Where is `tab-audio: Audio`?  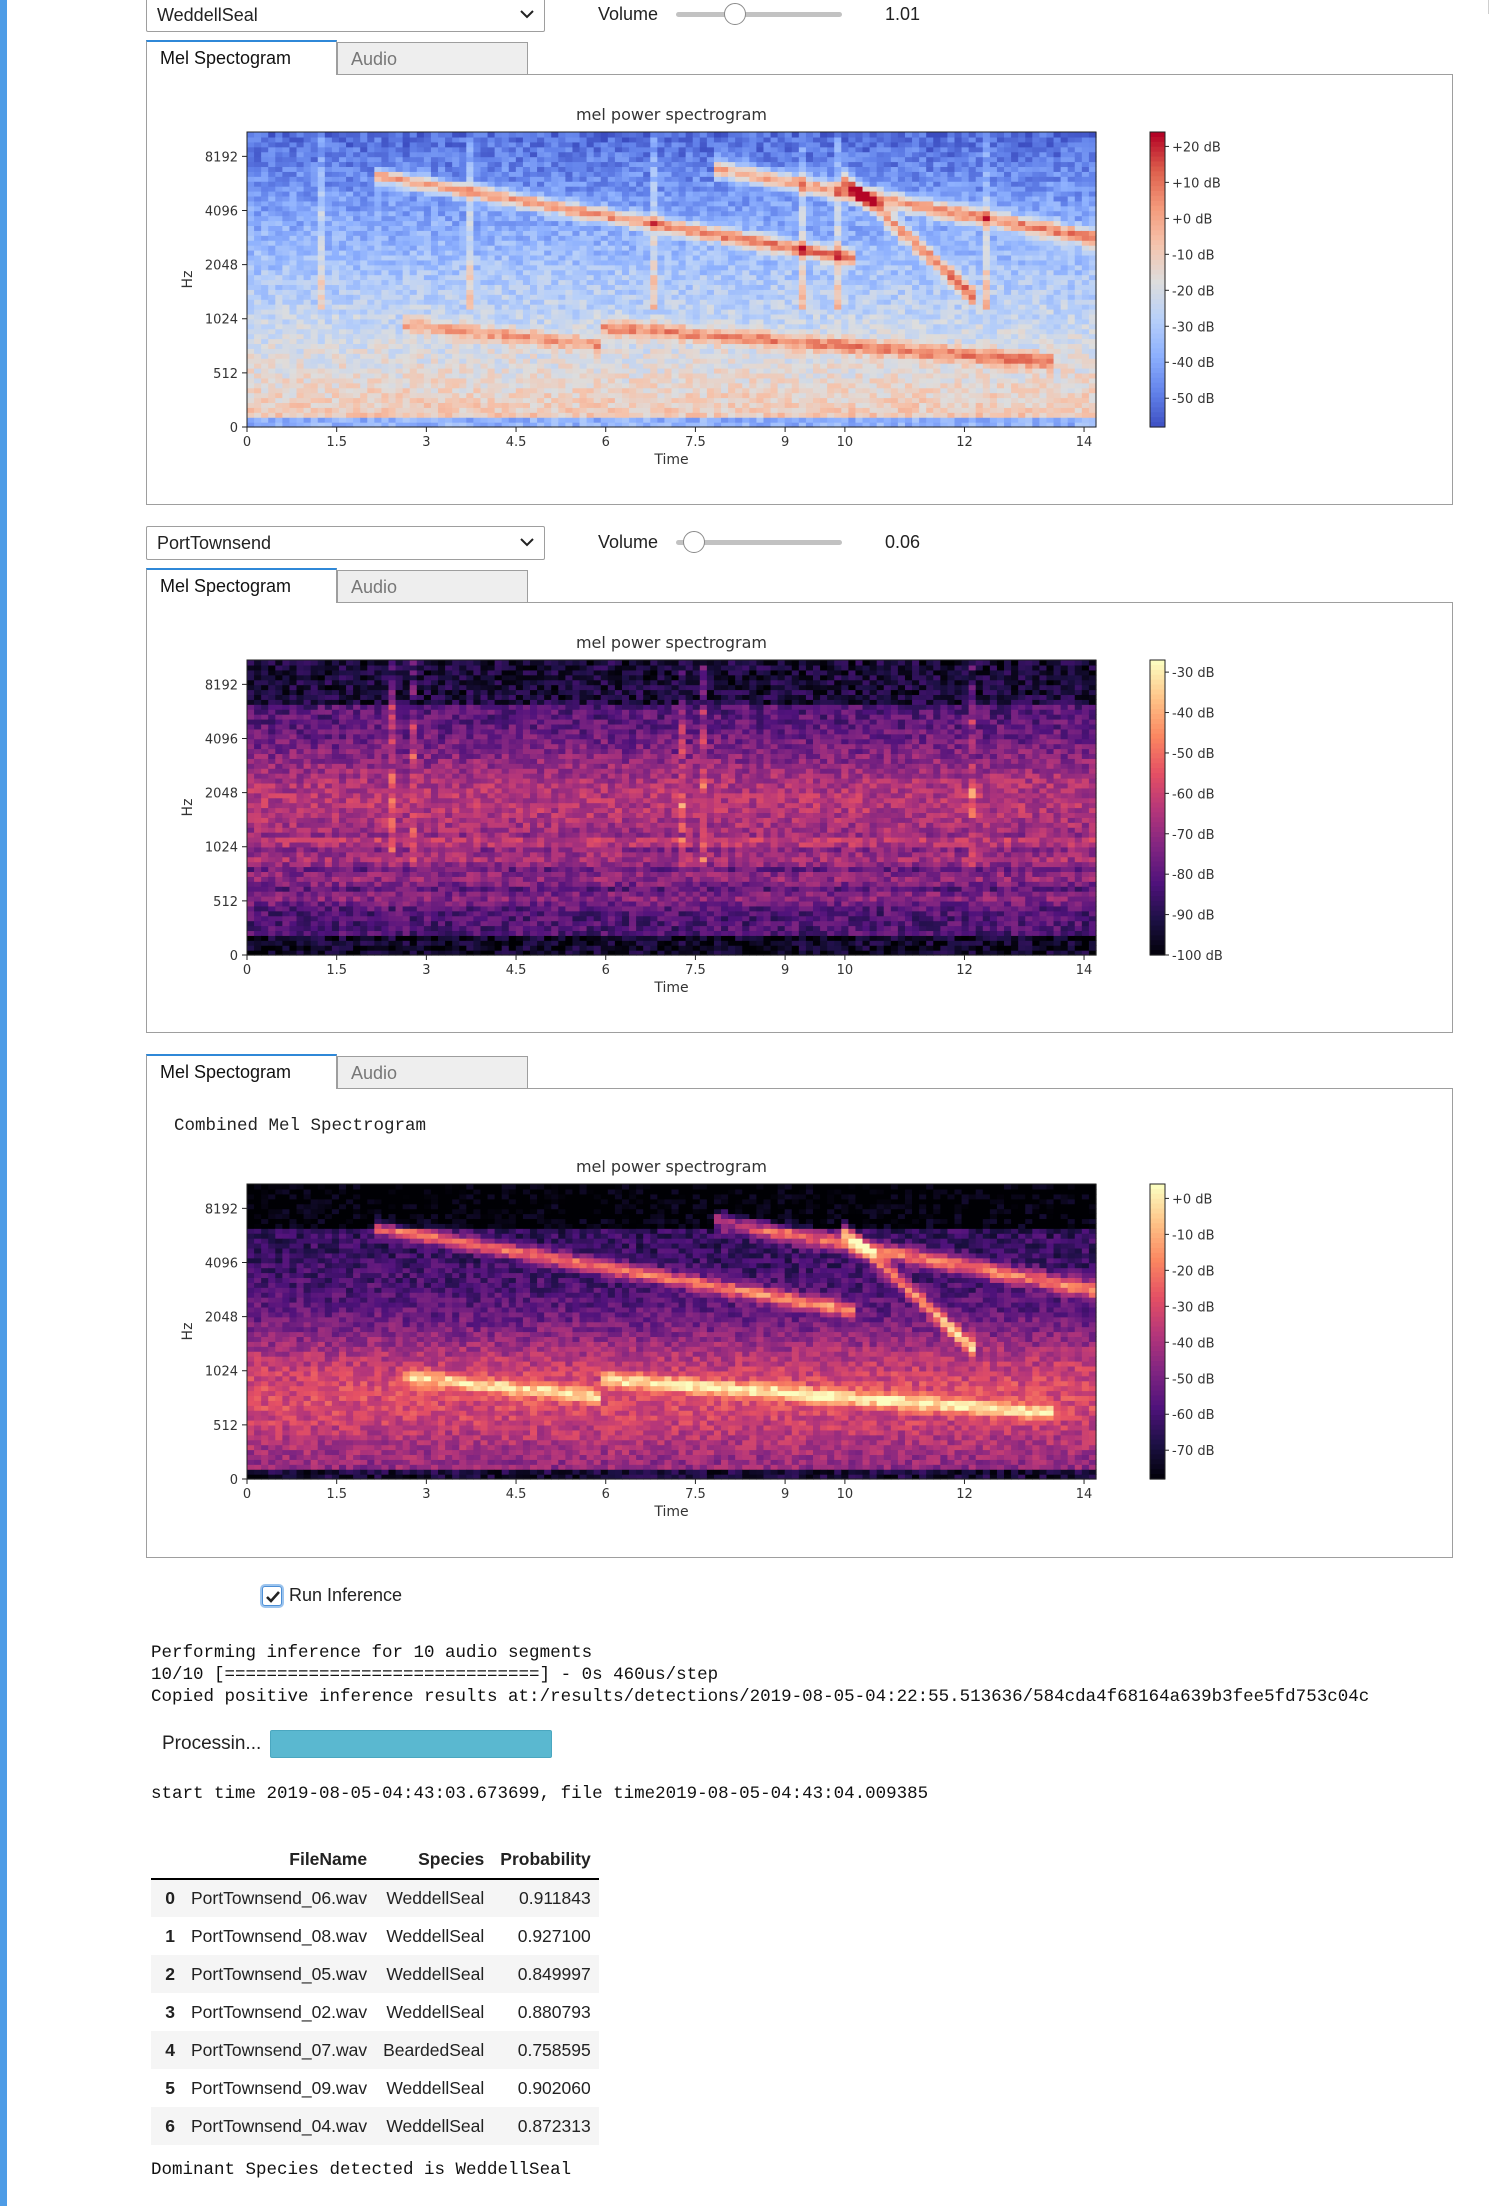
tab-audio: Audio is located at coordinates (432, 59).